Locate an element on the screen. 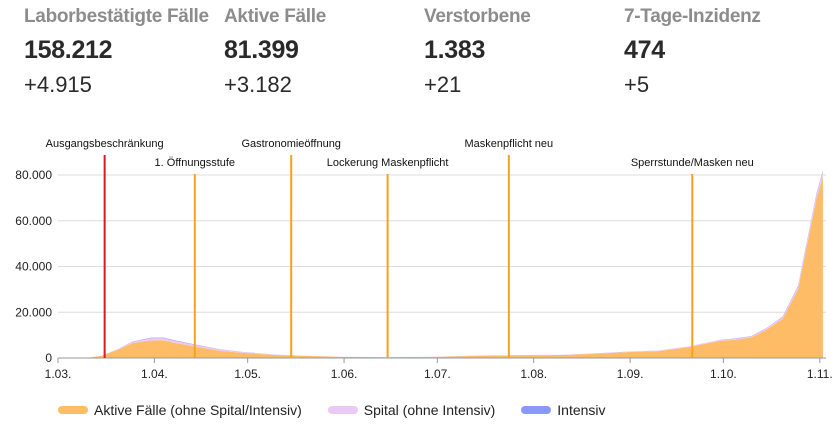 The height and width of the screenshot is (433, 838). kpi-active-cases: Aktive Fälle 81.399 +3.182 is located at coordinates (275, 52).